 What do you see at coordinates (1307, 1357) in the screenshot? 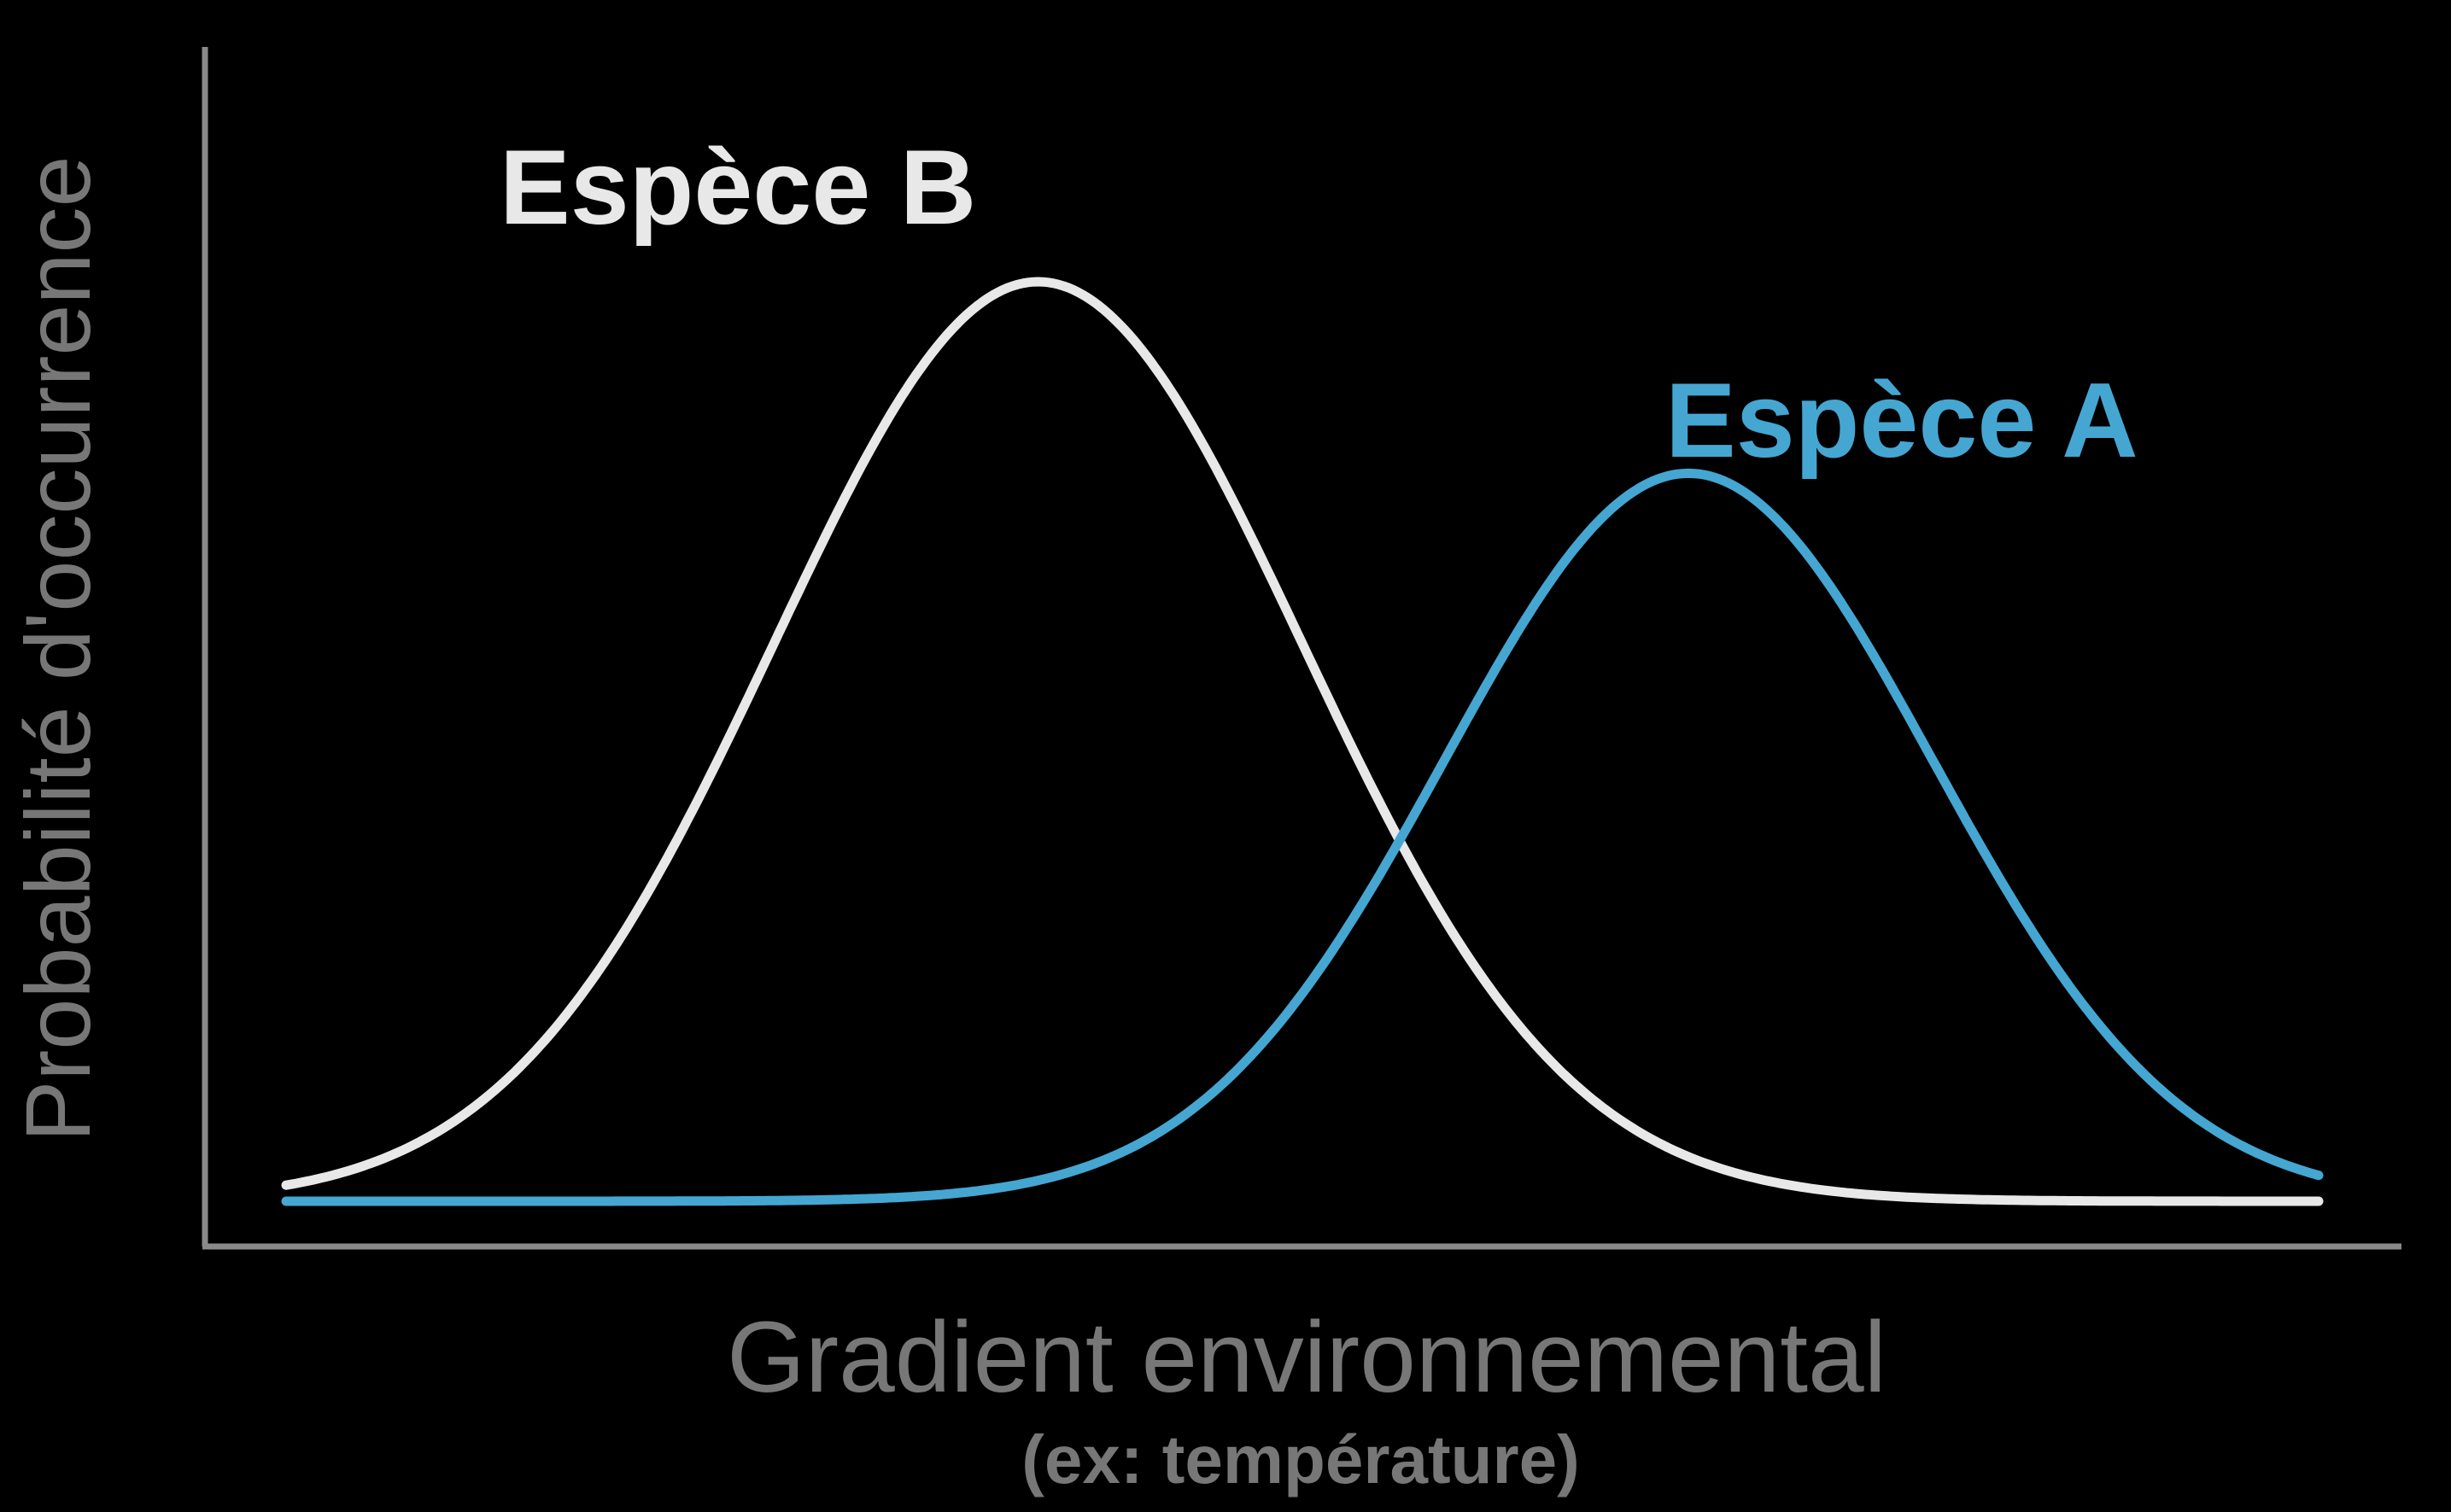
I see `x-axis-title: Gradient environnemental` at bounding box center [1307, 1357].